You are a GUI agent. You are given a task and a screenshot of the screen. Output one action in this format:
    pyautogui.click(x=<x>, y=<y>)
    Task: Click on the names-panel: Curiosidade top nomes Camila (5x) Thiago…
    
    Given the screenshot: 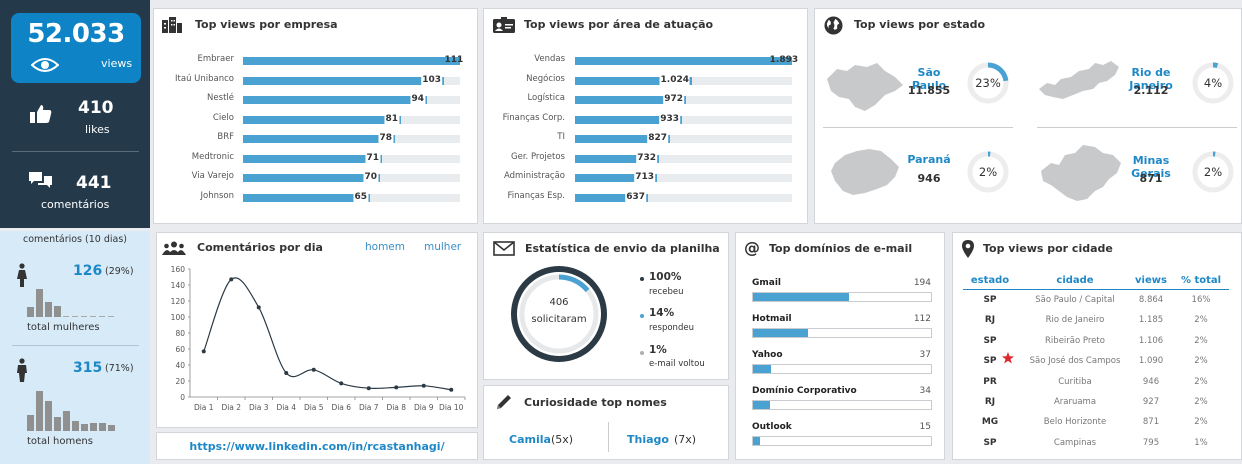 What is the action you would take?
    pyautogui.click(x=606, y=422)
    